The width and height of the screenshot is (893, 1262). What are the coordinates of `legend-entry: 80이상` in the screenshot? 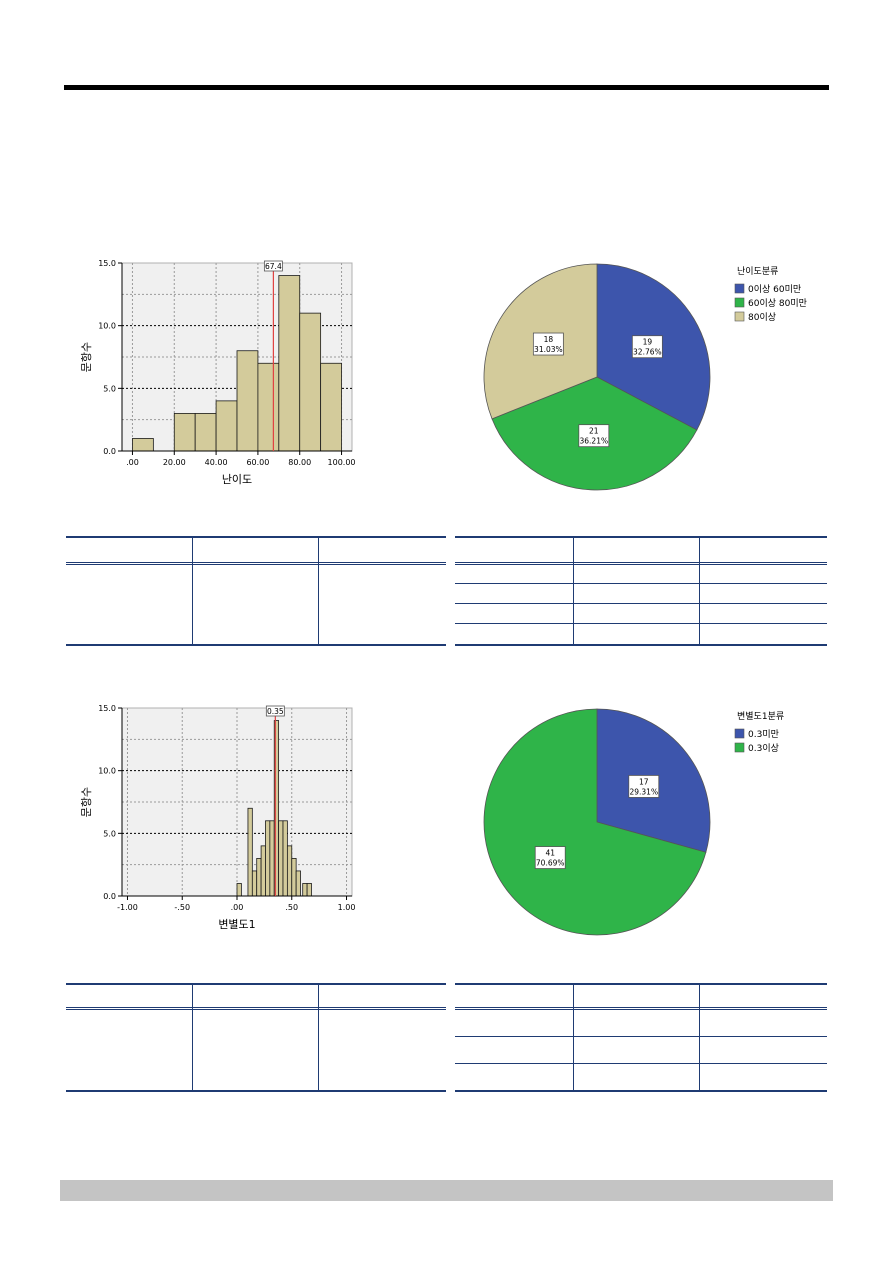 It's located at (762, 317).